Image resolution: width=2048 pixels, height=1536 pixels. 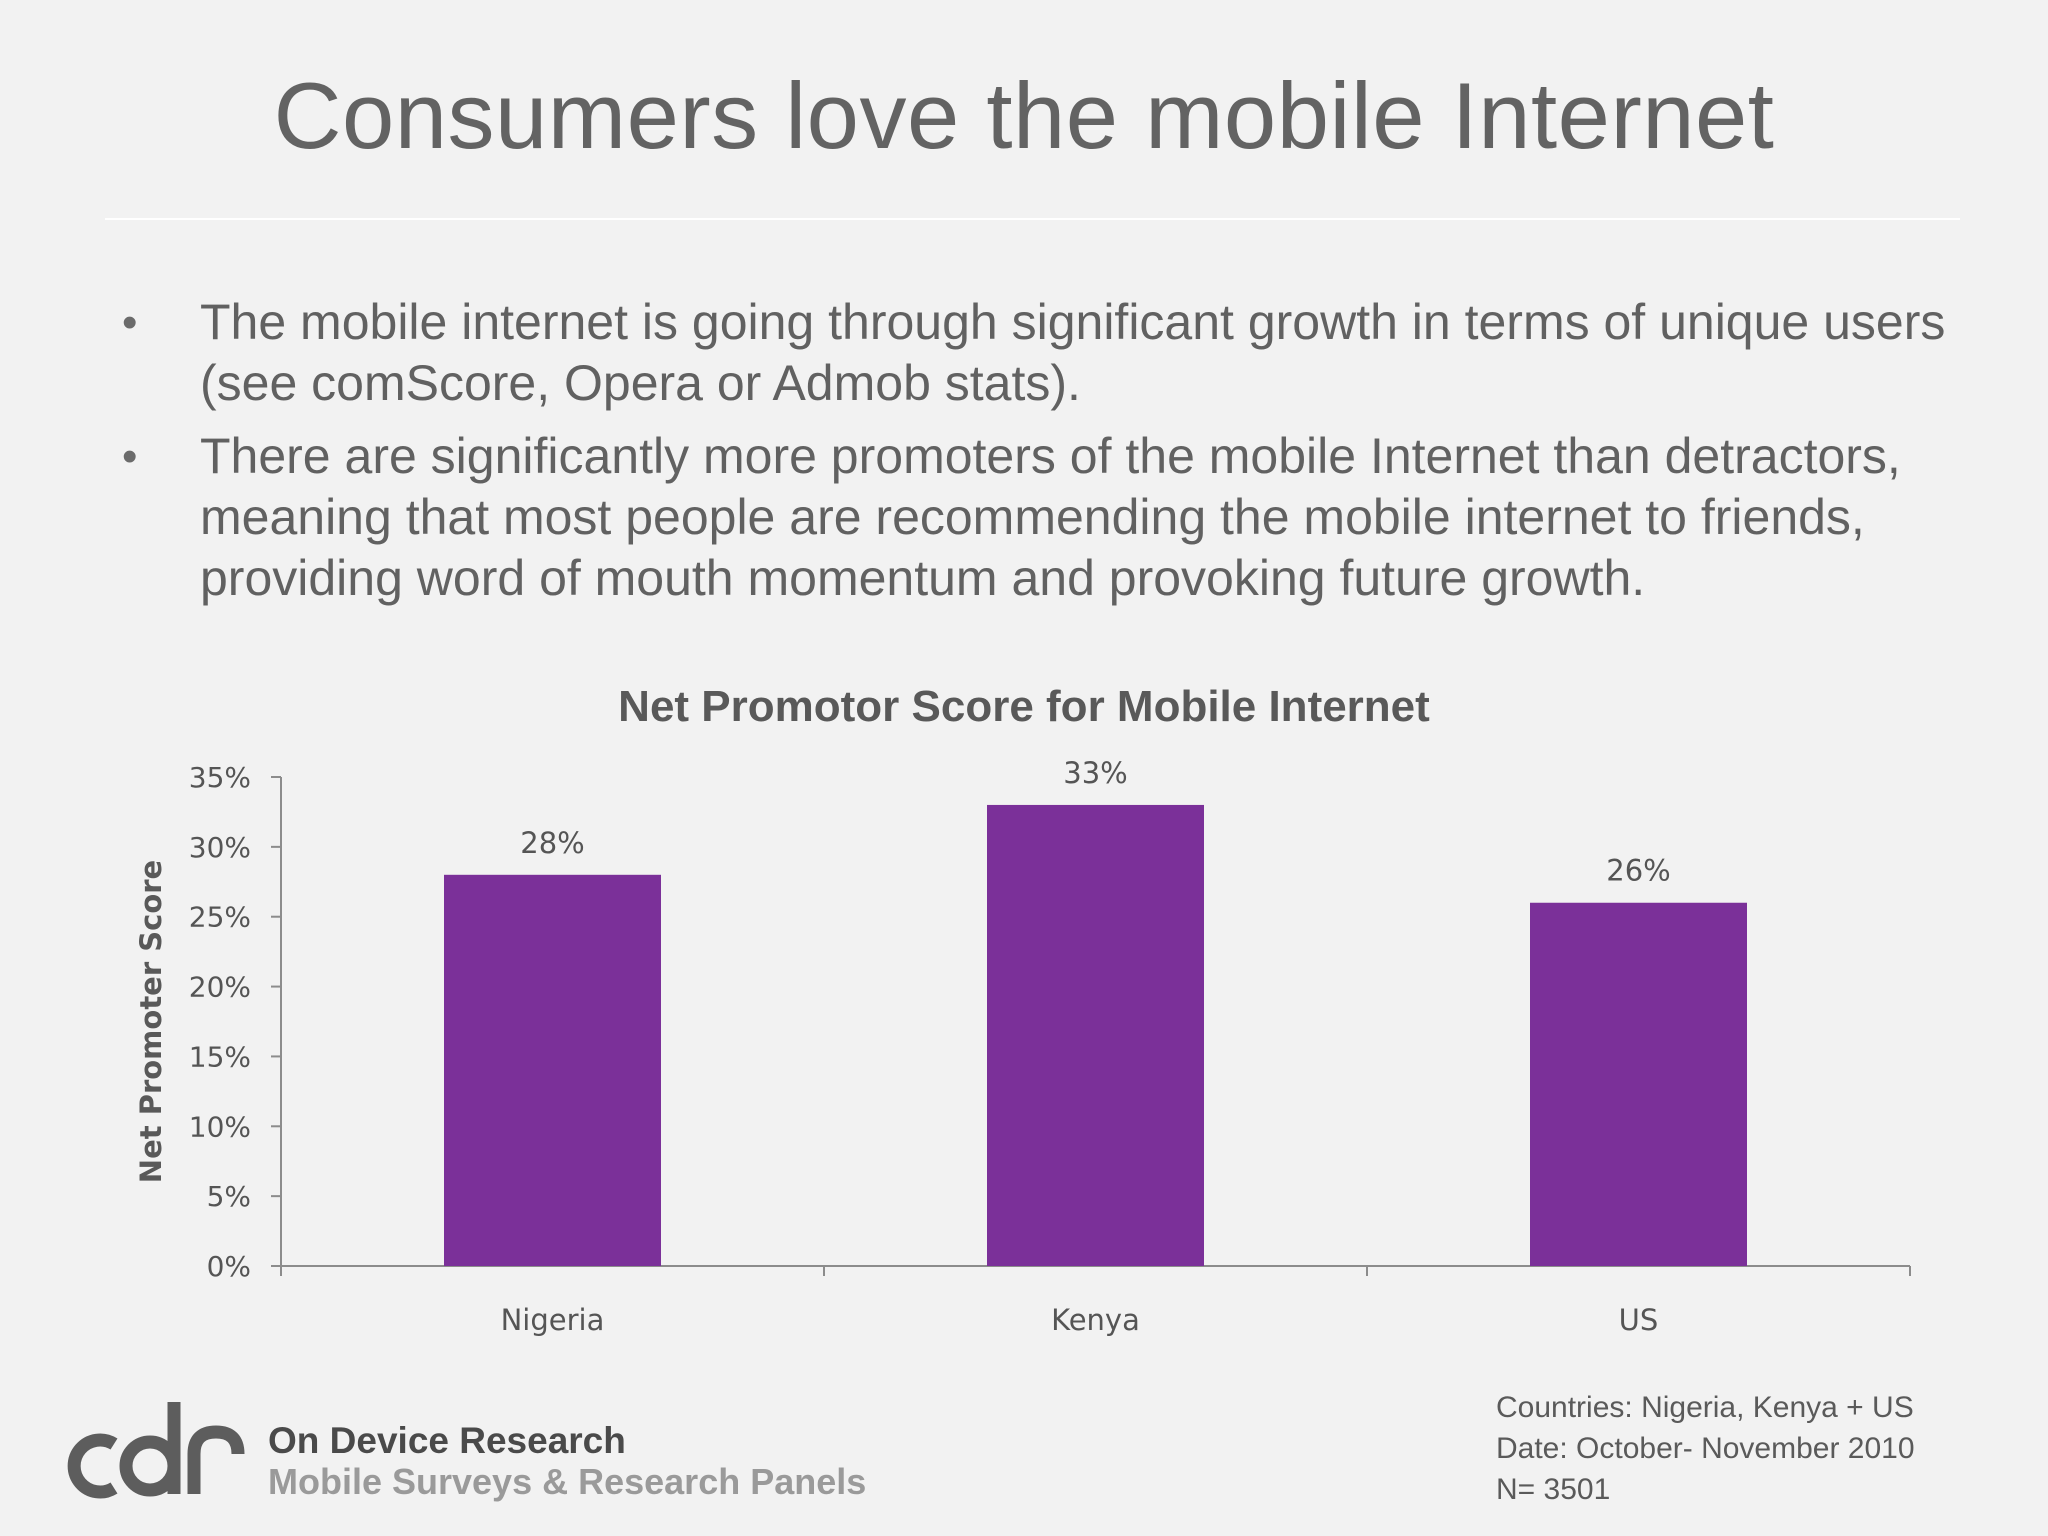 I want to click on chart-title: Net Promotor Score for Mobile Internet, so click(x=1024, y=706).